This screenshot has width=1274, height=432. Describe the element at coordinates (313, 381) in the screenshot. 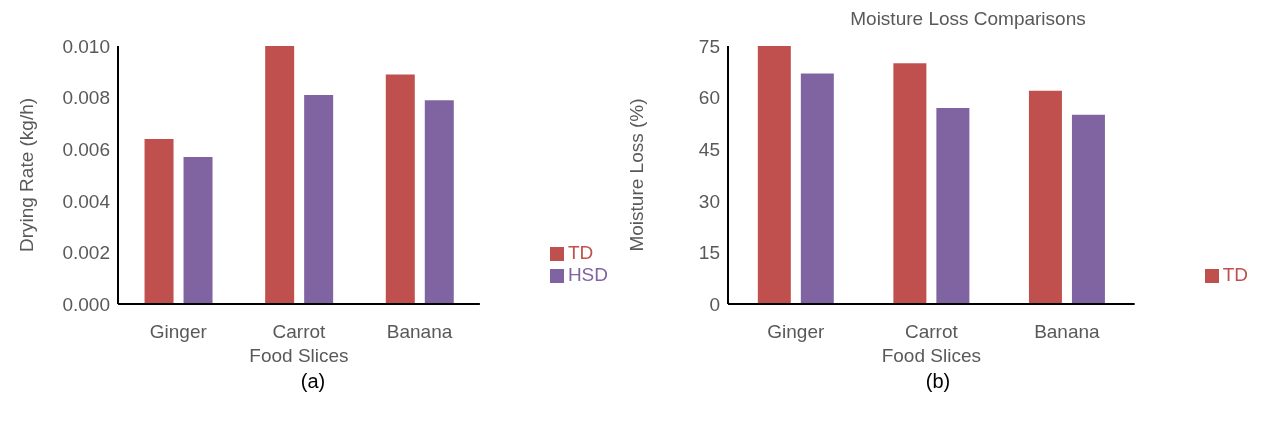

I see `text: (a)` at that location.